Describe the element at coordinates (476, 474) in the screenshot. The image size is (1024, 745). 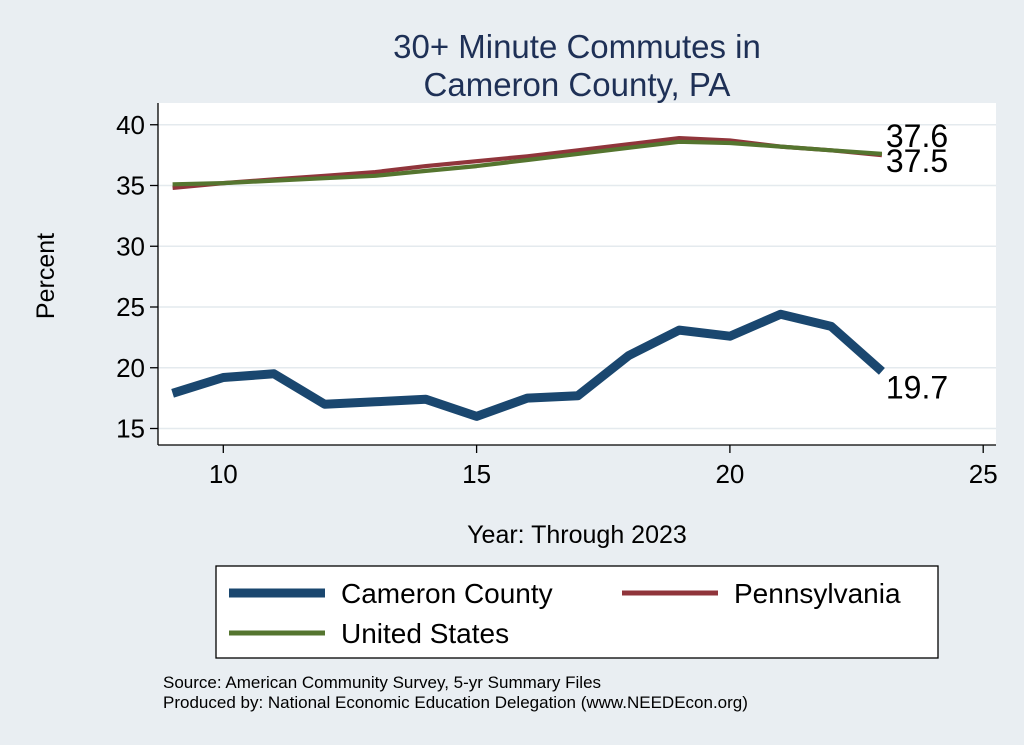
I see `x-tick-label: 15` at that location.